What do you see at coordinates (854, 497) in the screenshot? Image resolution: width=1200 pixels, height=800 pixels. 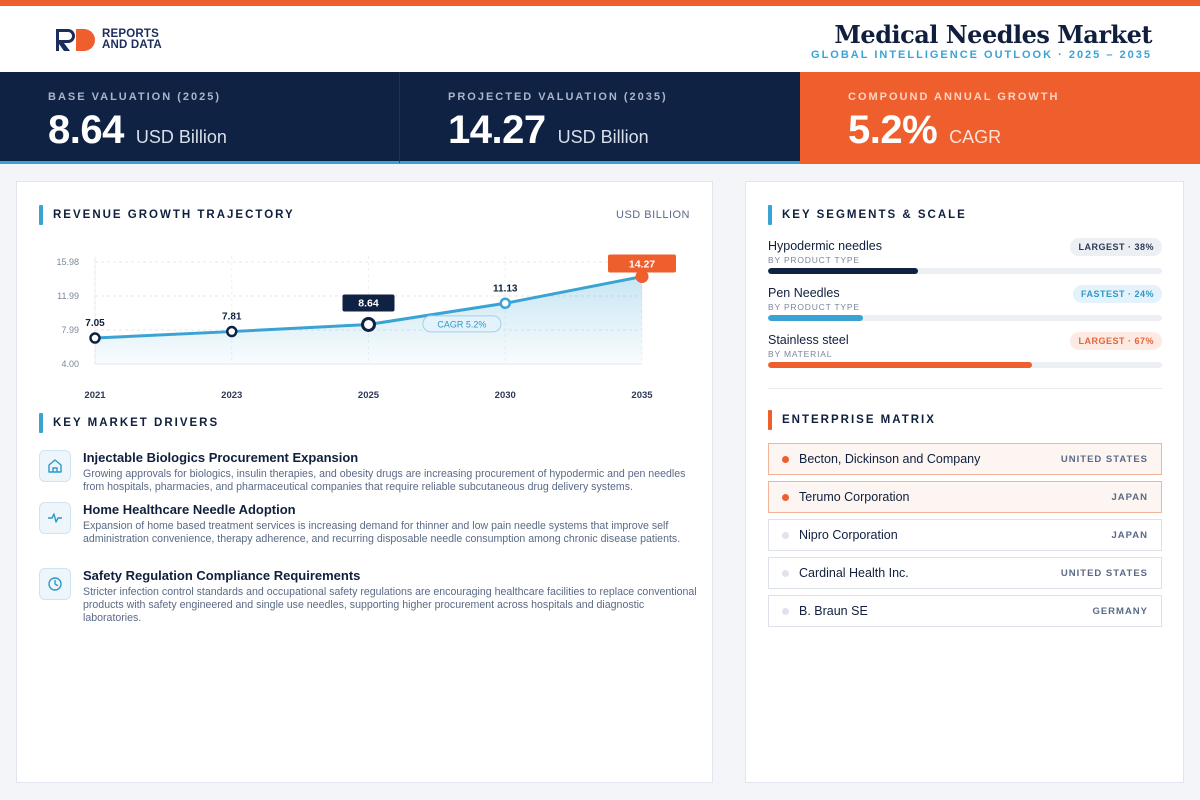 I see `company-name: Terumo Corporation` at bounding box center [854, 497].